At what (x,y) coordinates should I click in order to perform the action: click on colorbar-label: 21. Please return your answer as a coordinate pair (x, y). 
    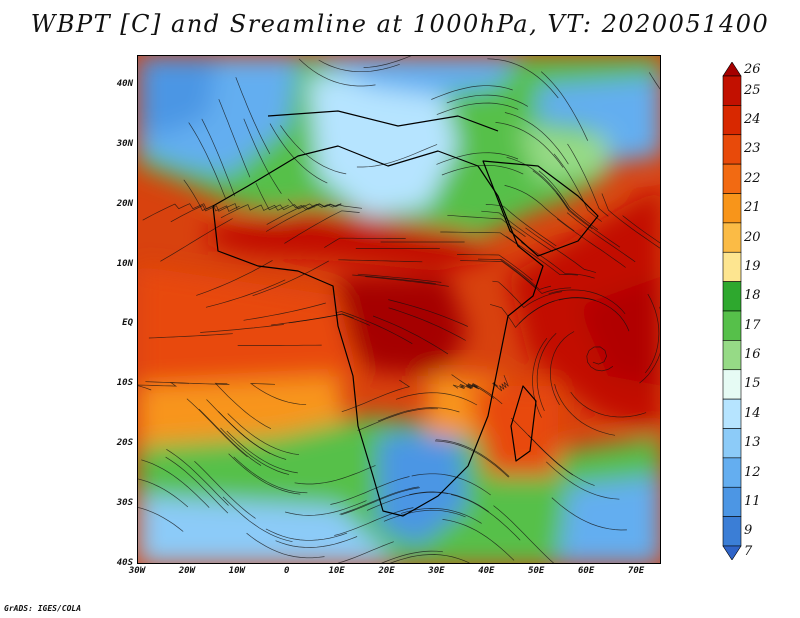
    Looking at the image, I should click on (752, 208).